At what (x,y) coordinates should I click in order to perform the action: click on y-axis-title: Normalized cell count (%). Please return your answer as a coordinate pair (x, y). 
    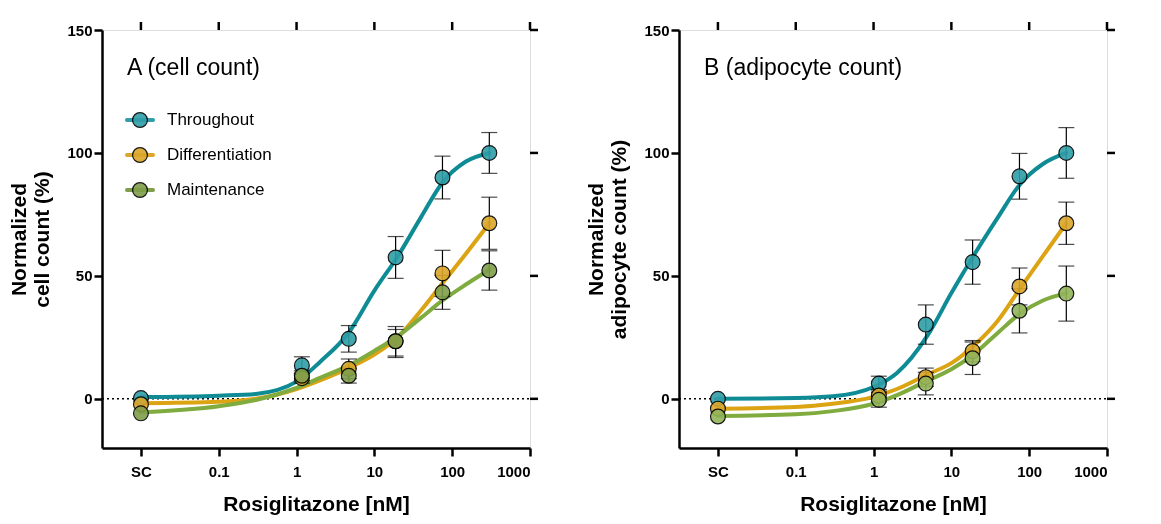
    Looking at the image, I should click on (30, 239).